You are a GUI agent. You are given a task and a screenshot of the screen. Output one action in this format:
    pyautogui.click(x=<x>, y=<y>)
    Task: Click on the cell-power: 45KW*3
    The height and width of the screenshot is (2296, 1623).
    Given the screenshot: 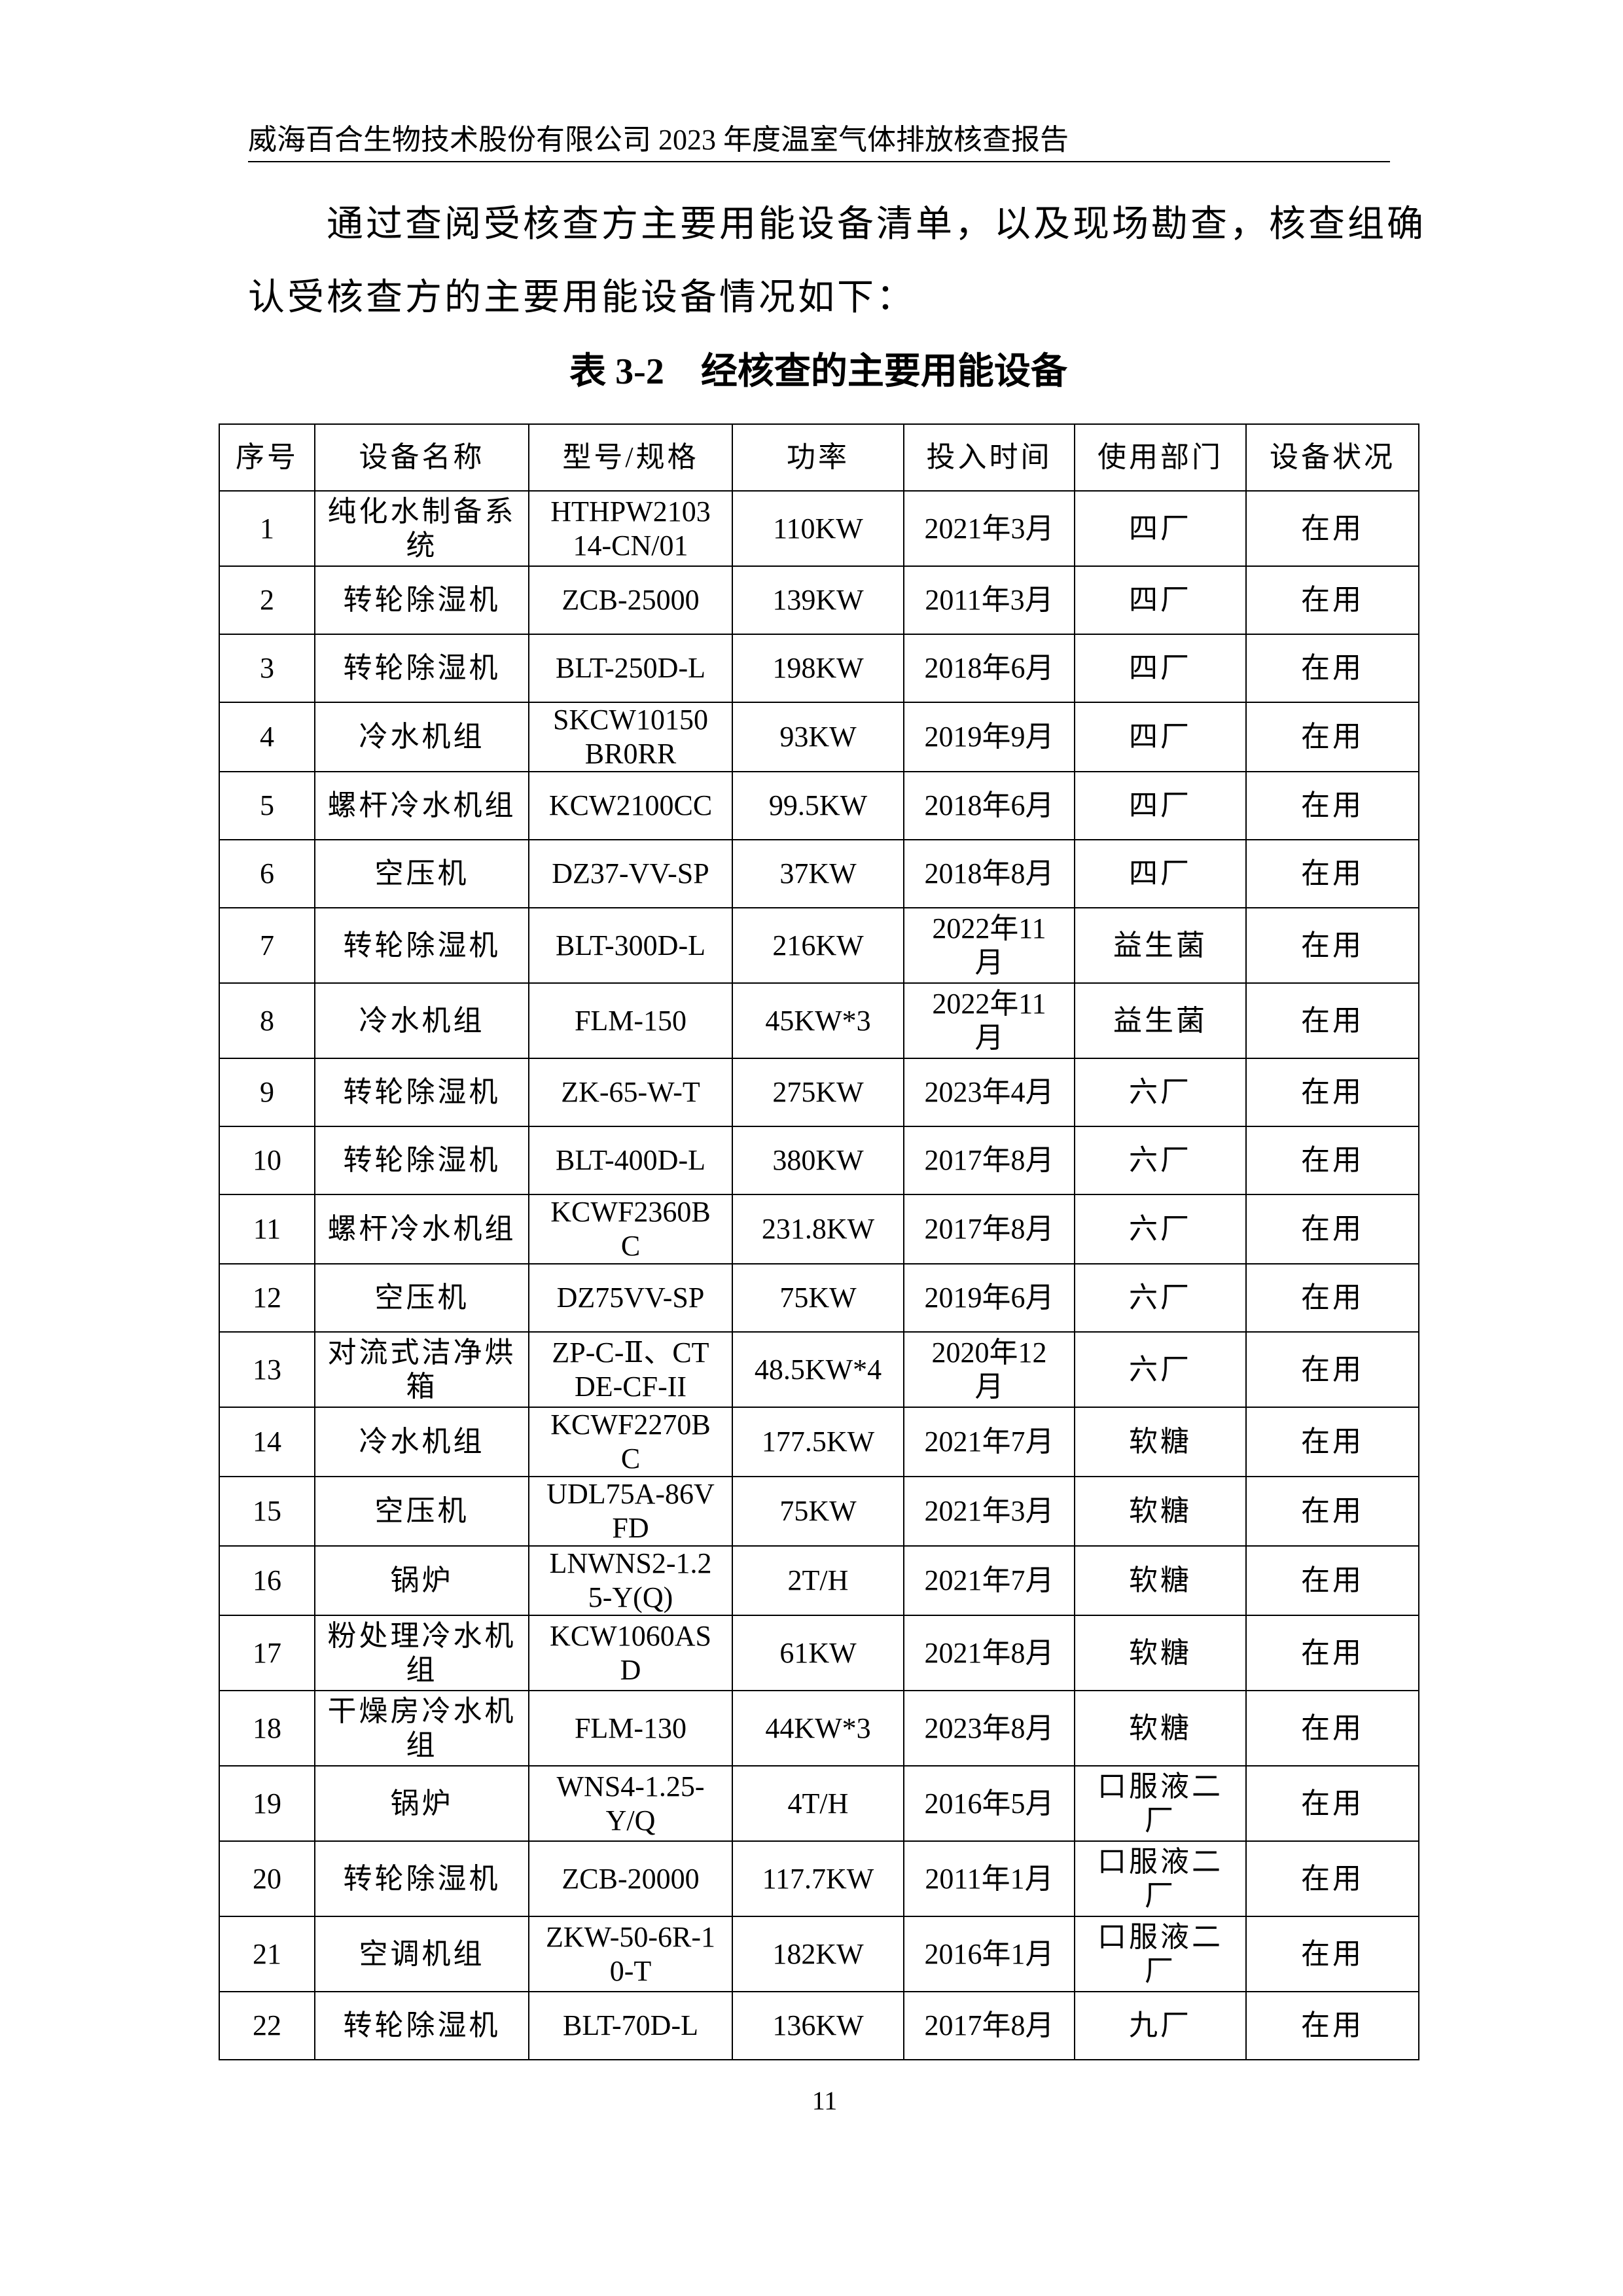 What is the action you would take?
    pyautogui.click(x=818, y=1020)
    